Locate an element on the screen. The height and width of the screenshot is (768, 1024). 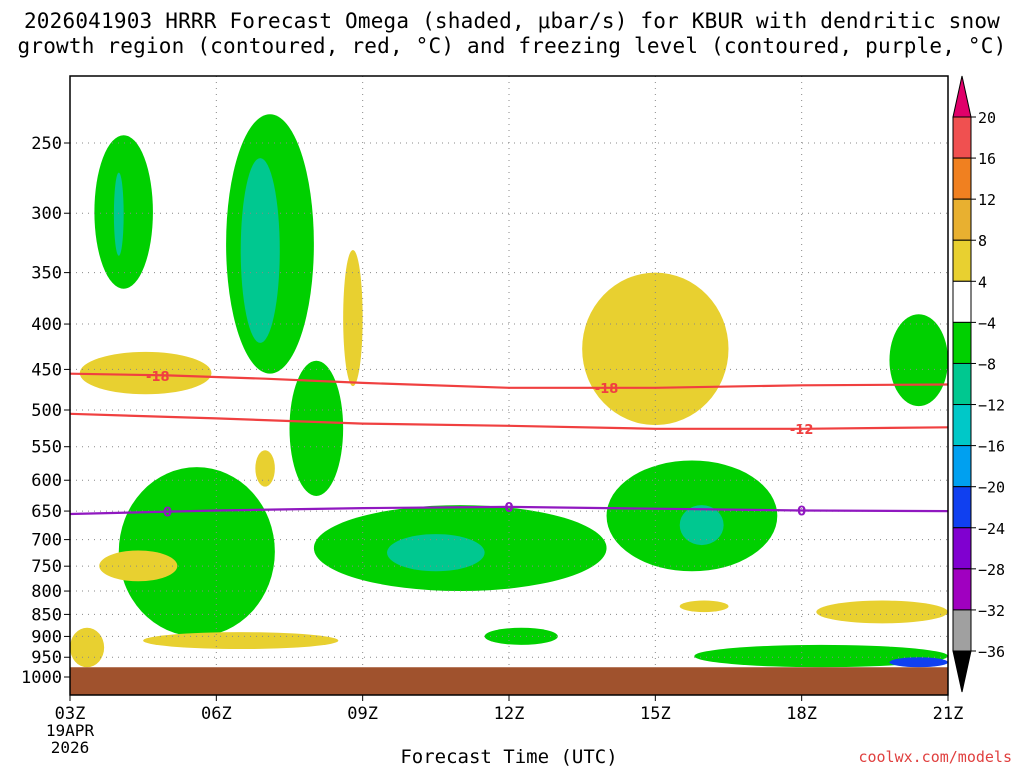
y-tick-label: 800 is located at coordinates (46, 592).